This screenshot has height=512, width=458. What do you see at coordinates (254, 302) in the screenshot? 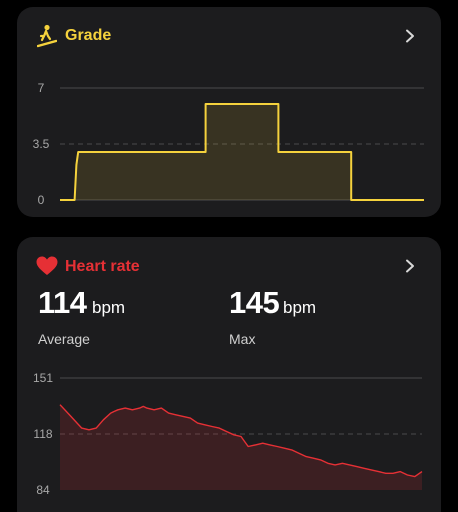
I see `max-hr-value: 145` at bounding box center [254, 302].